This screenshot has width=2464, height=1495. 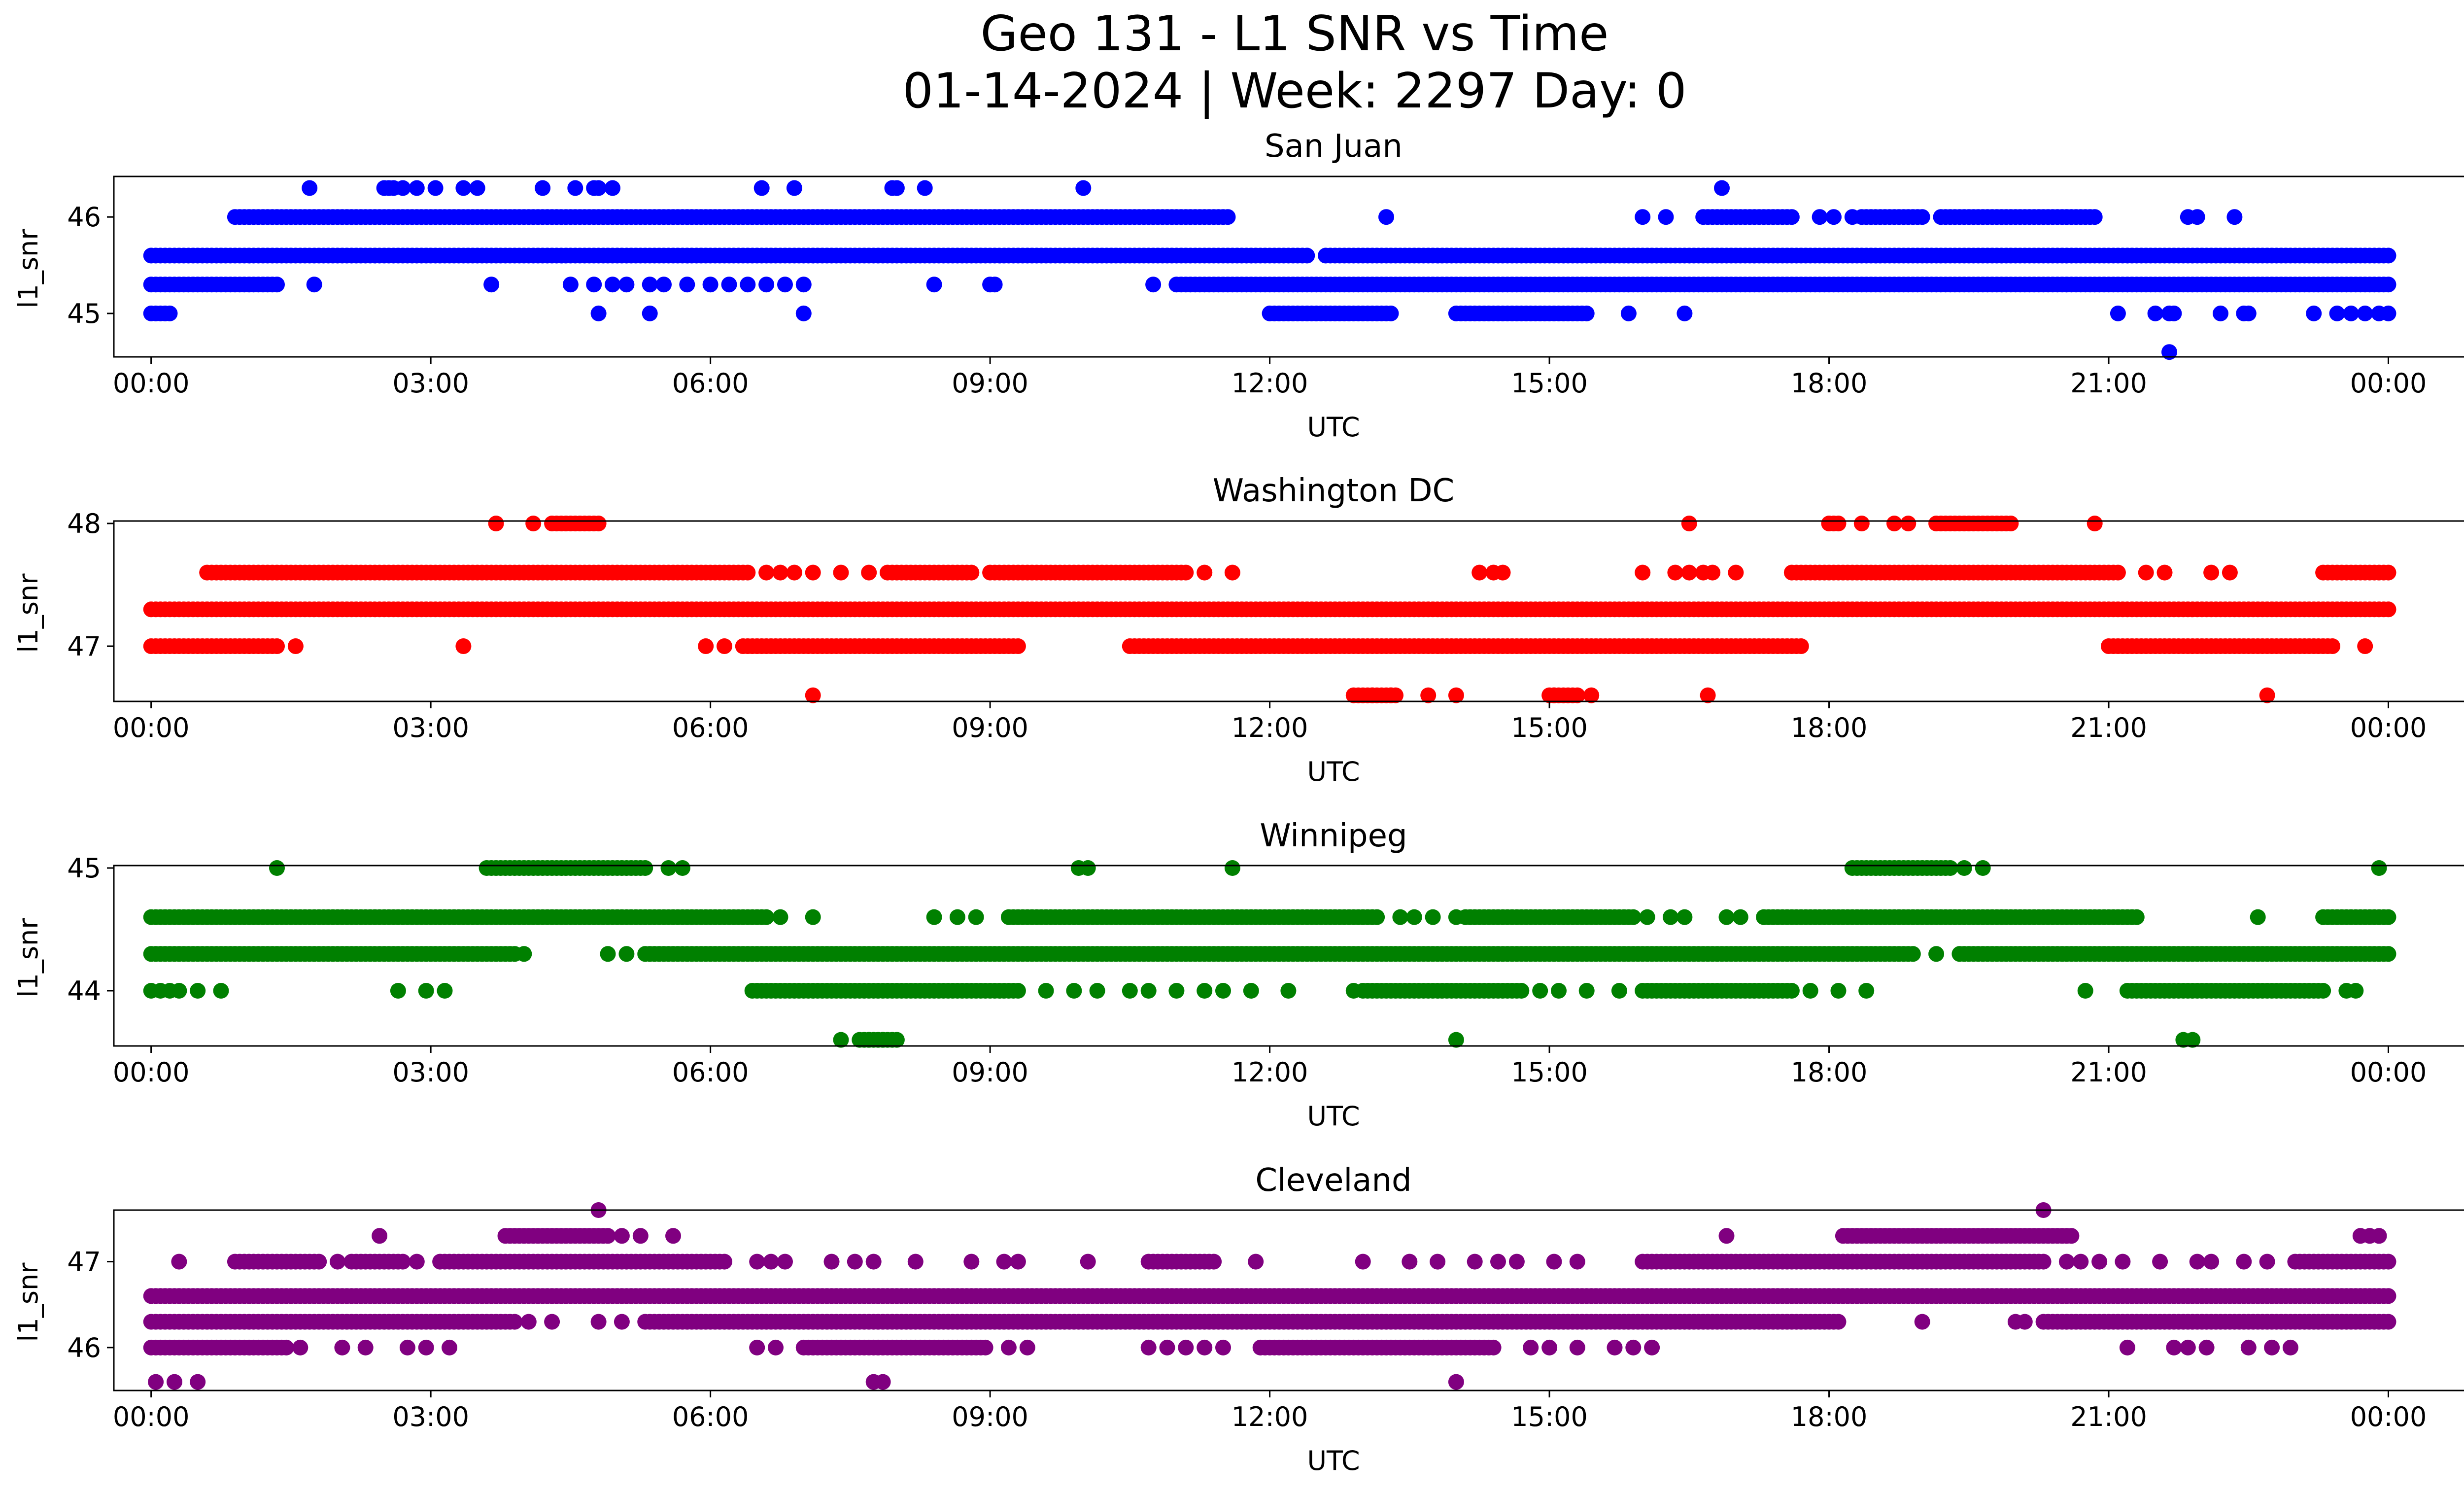 What do you see at coordinates (1295, 34) in the screenshot?
I see `figure-title-line1: Geo 131 - L1 SNR vs Time` at bounding box center [1295, 34].